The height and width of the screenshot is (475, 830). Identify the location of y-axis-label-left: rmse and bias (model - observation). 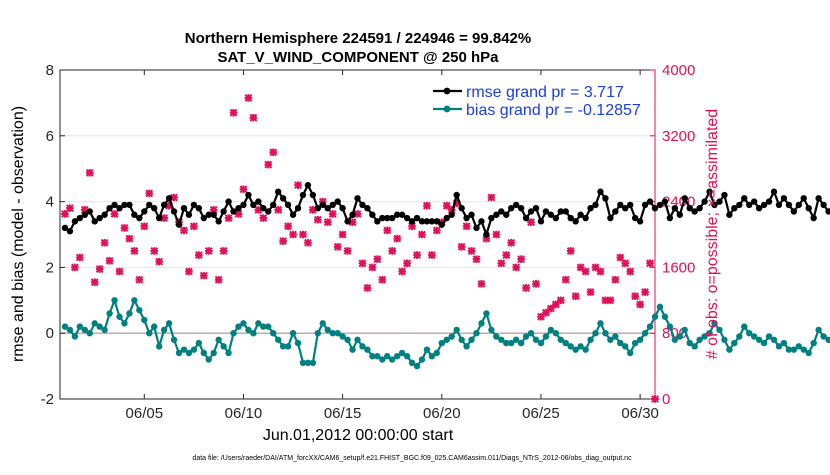
(18, 234).